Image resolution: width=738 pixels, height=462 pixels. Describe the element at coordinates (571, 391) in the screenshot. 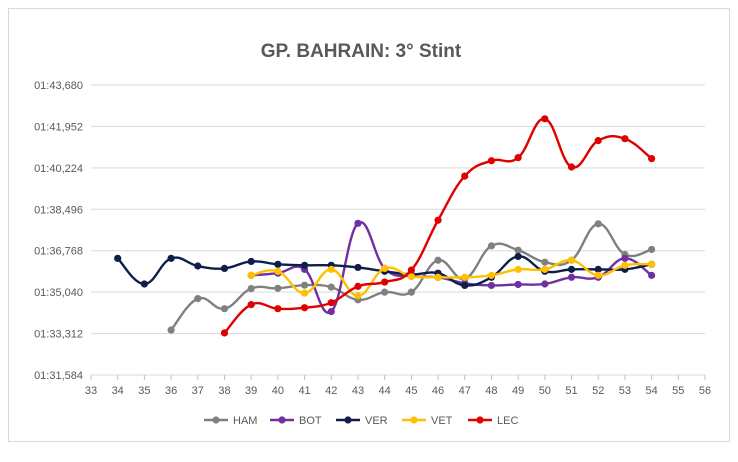

I see `x-tick-label: 51` at that location.